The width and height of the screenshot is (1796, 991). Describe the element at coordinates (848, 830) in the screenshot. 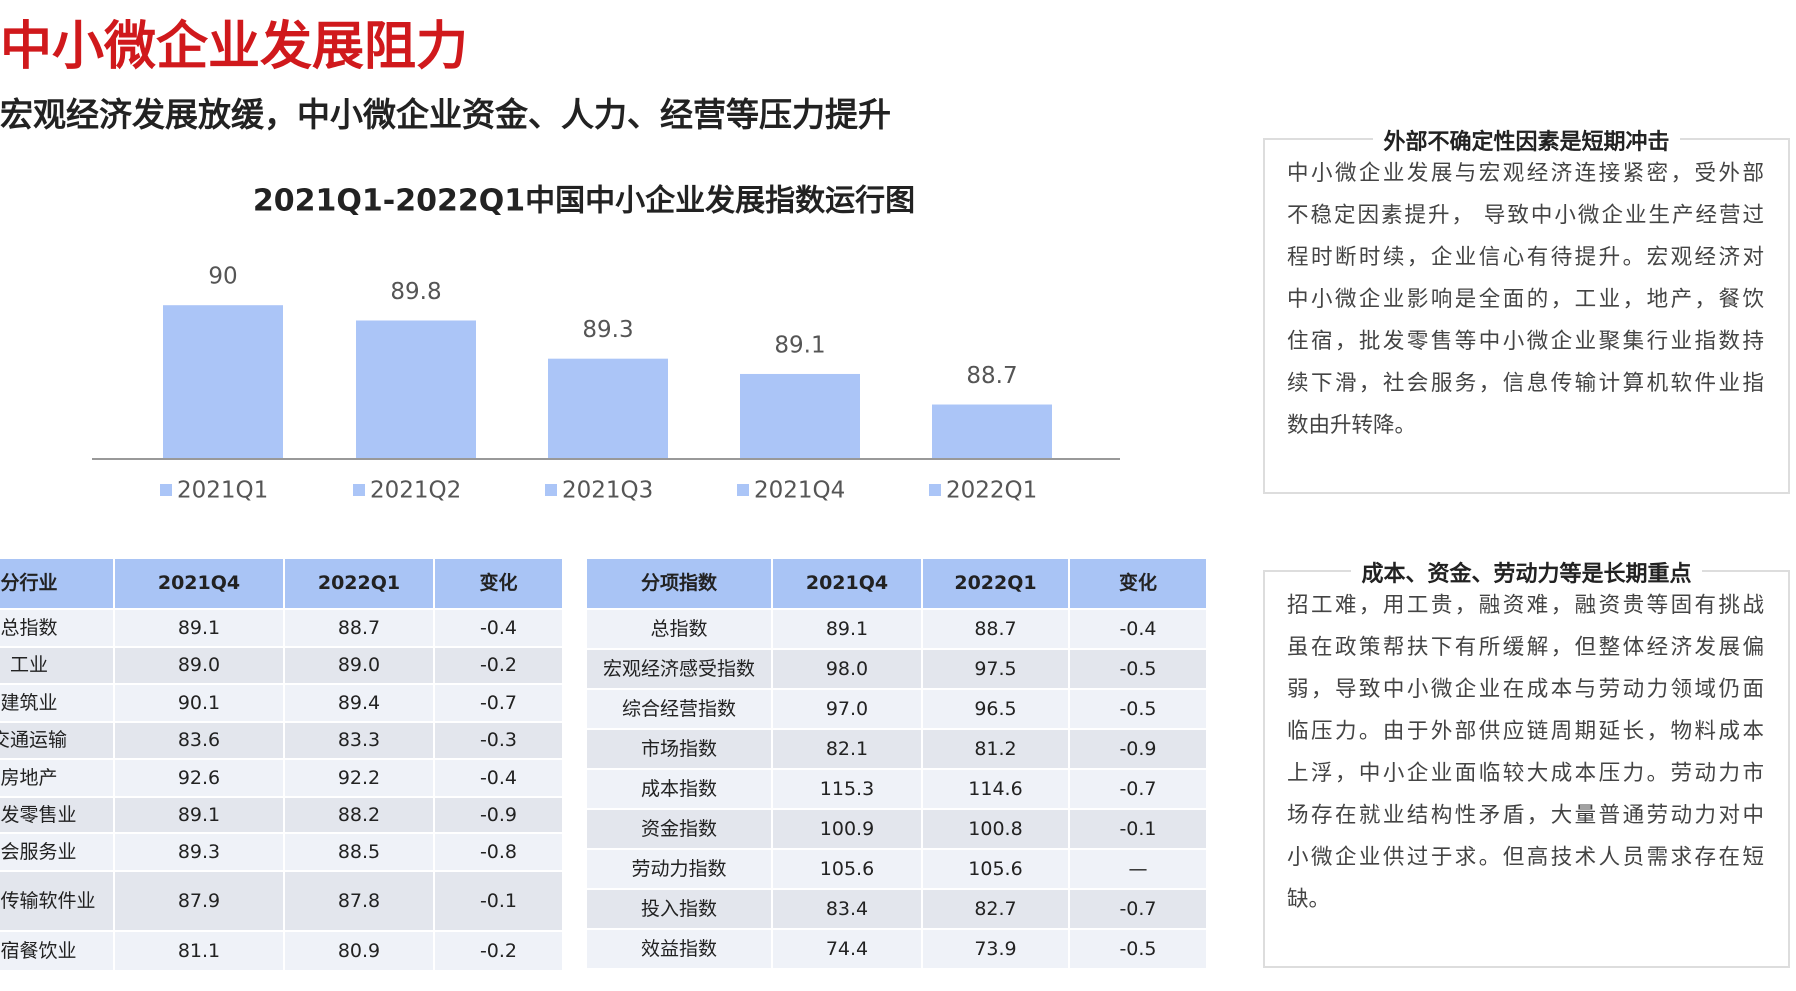

I see `table-cell: 100.9` at that location.